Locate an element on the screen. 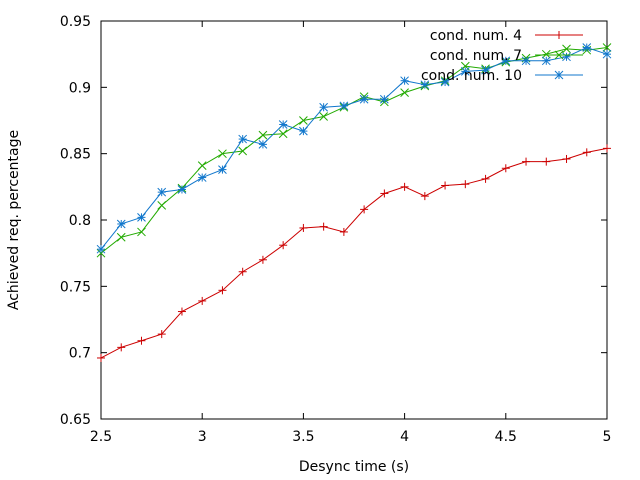  y-tick-label: 0.9 is located at coordinates (80, 88).